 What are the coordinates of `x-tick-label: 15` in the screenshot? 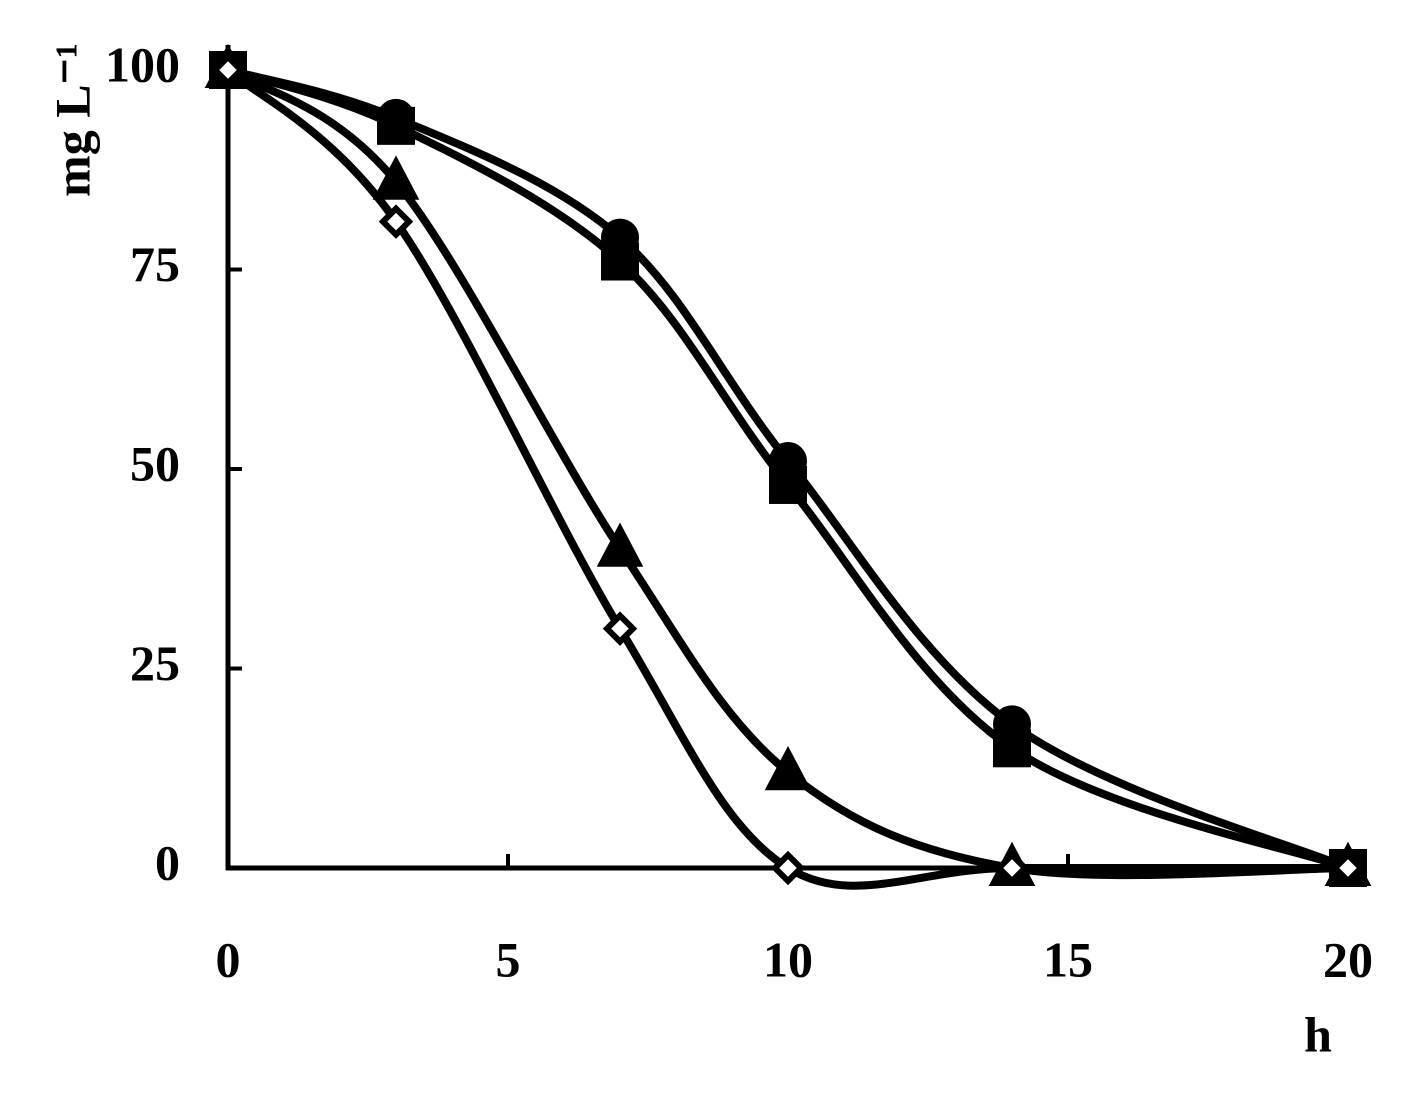 It's located at (1068, 959).